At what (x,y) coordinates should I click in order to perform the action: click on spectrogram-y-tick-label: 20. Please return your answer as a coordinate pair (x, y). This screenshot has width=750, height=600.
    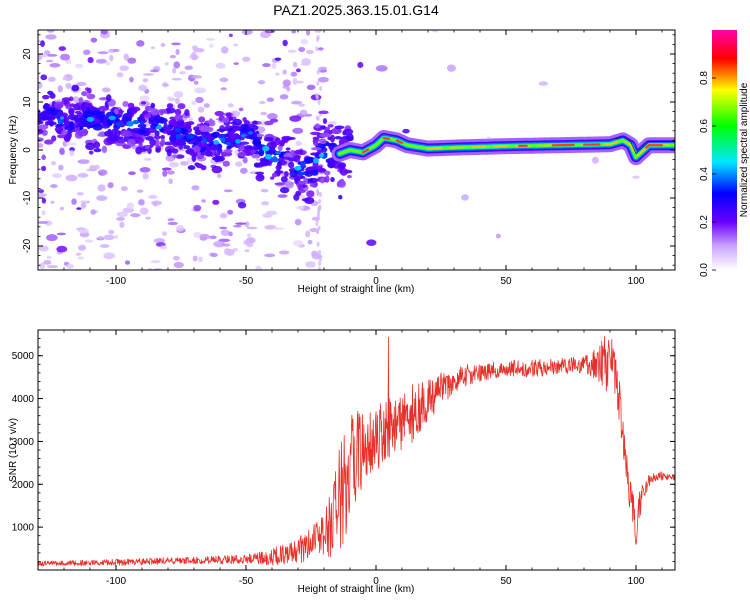
    Looking at the image, I should click on (27, 54).